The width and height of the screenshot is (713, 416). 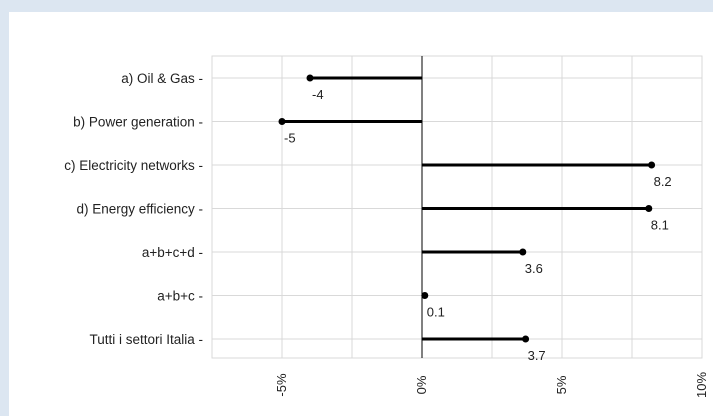 I want to click on data-label: -5, so click(x=290, y=138).